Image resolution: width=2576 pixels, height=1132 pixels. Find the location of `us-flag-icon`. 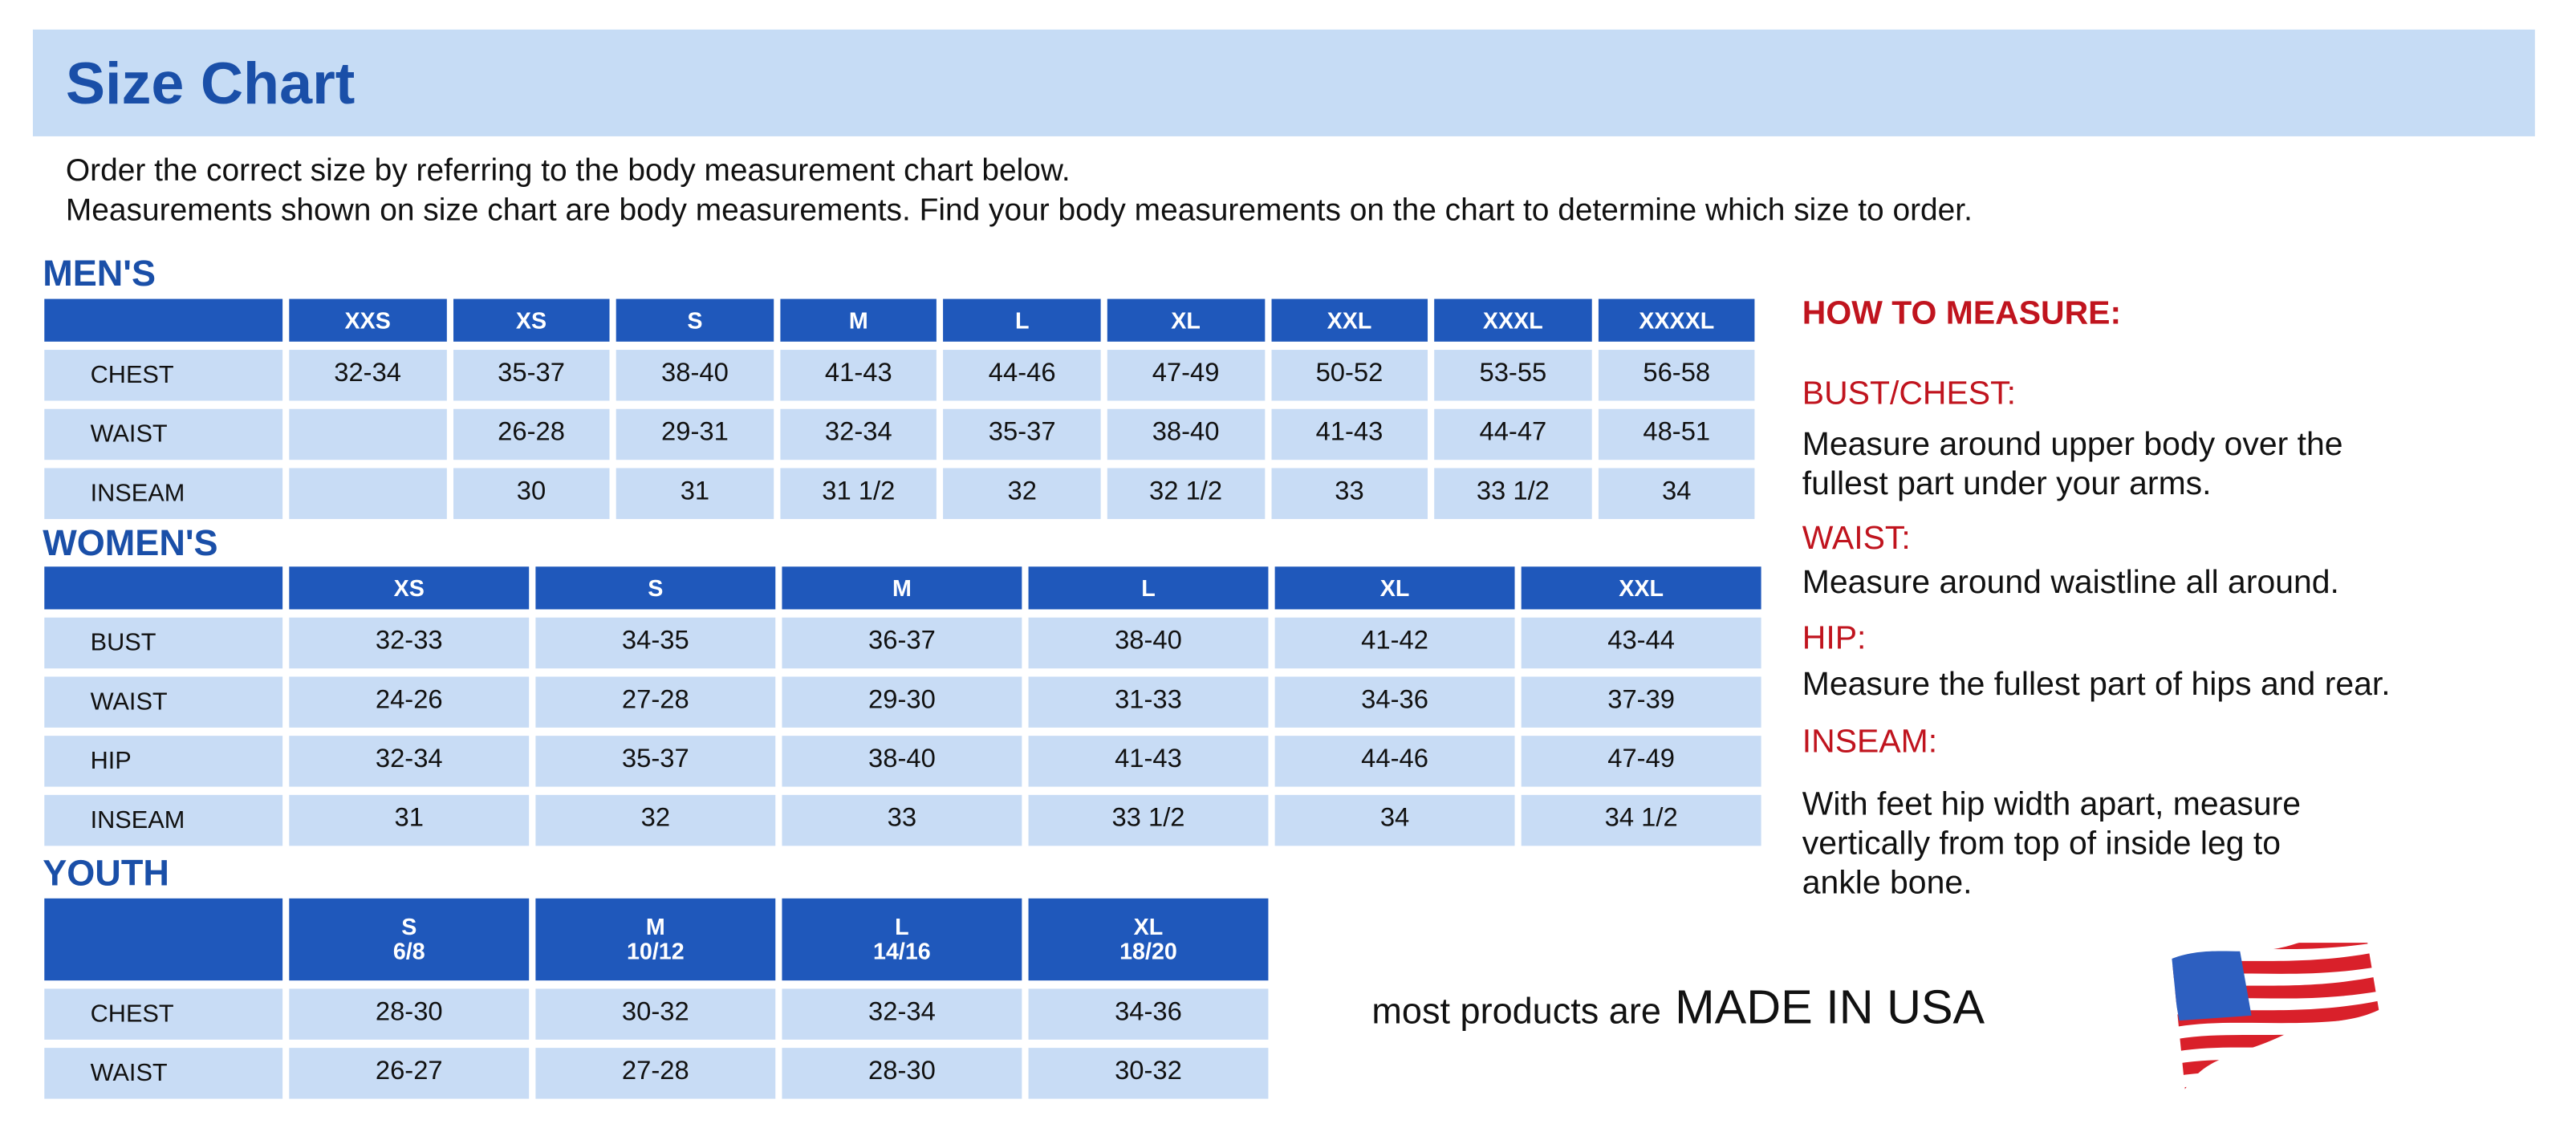

us-flag-icon is located at coordinates (2275, 1016).